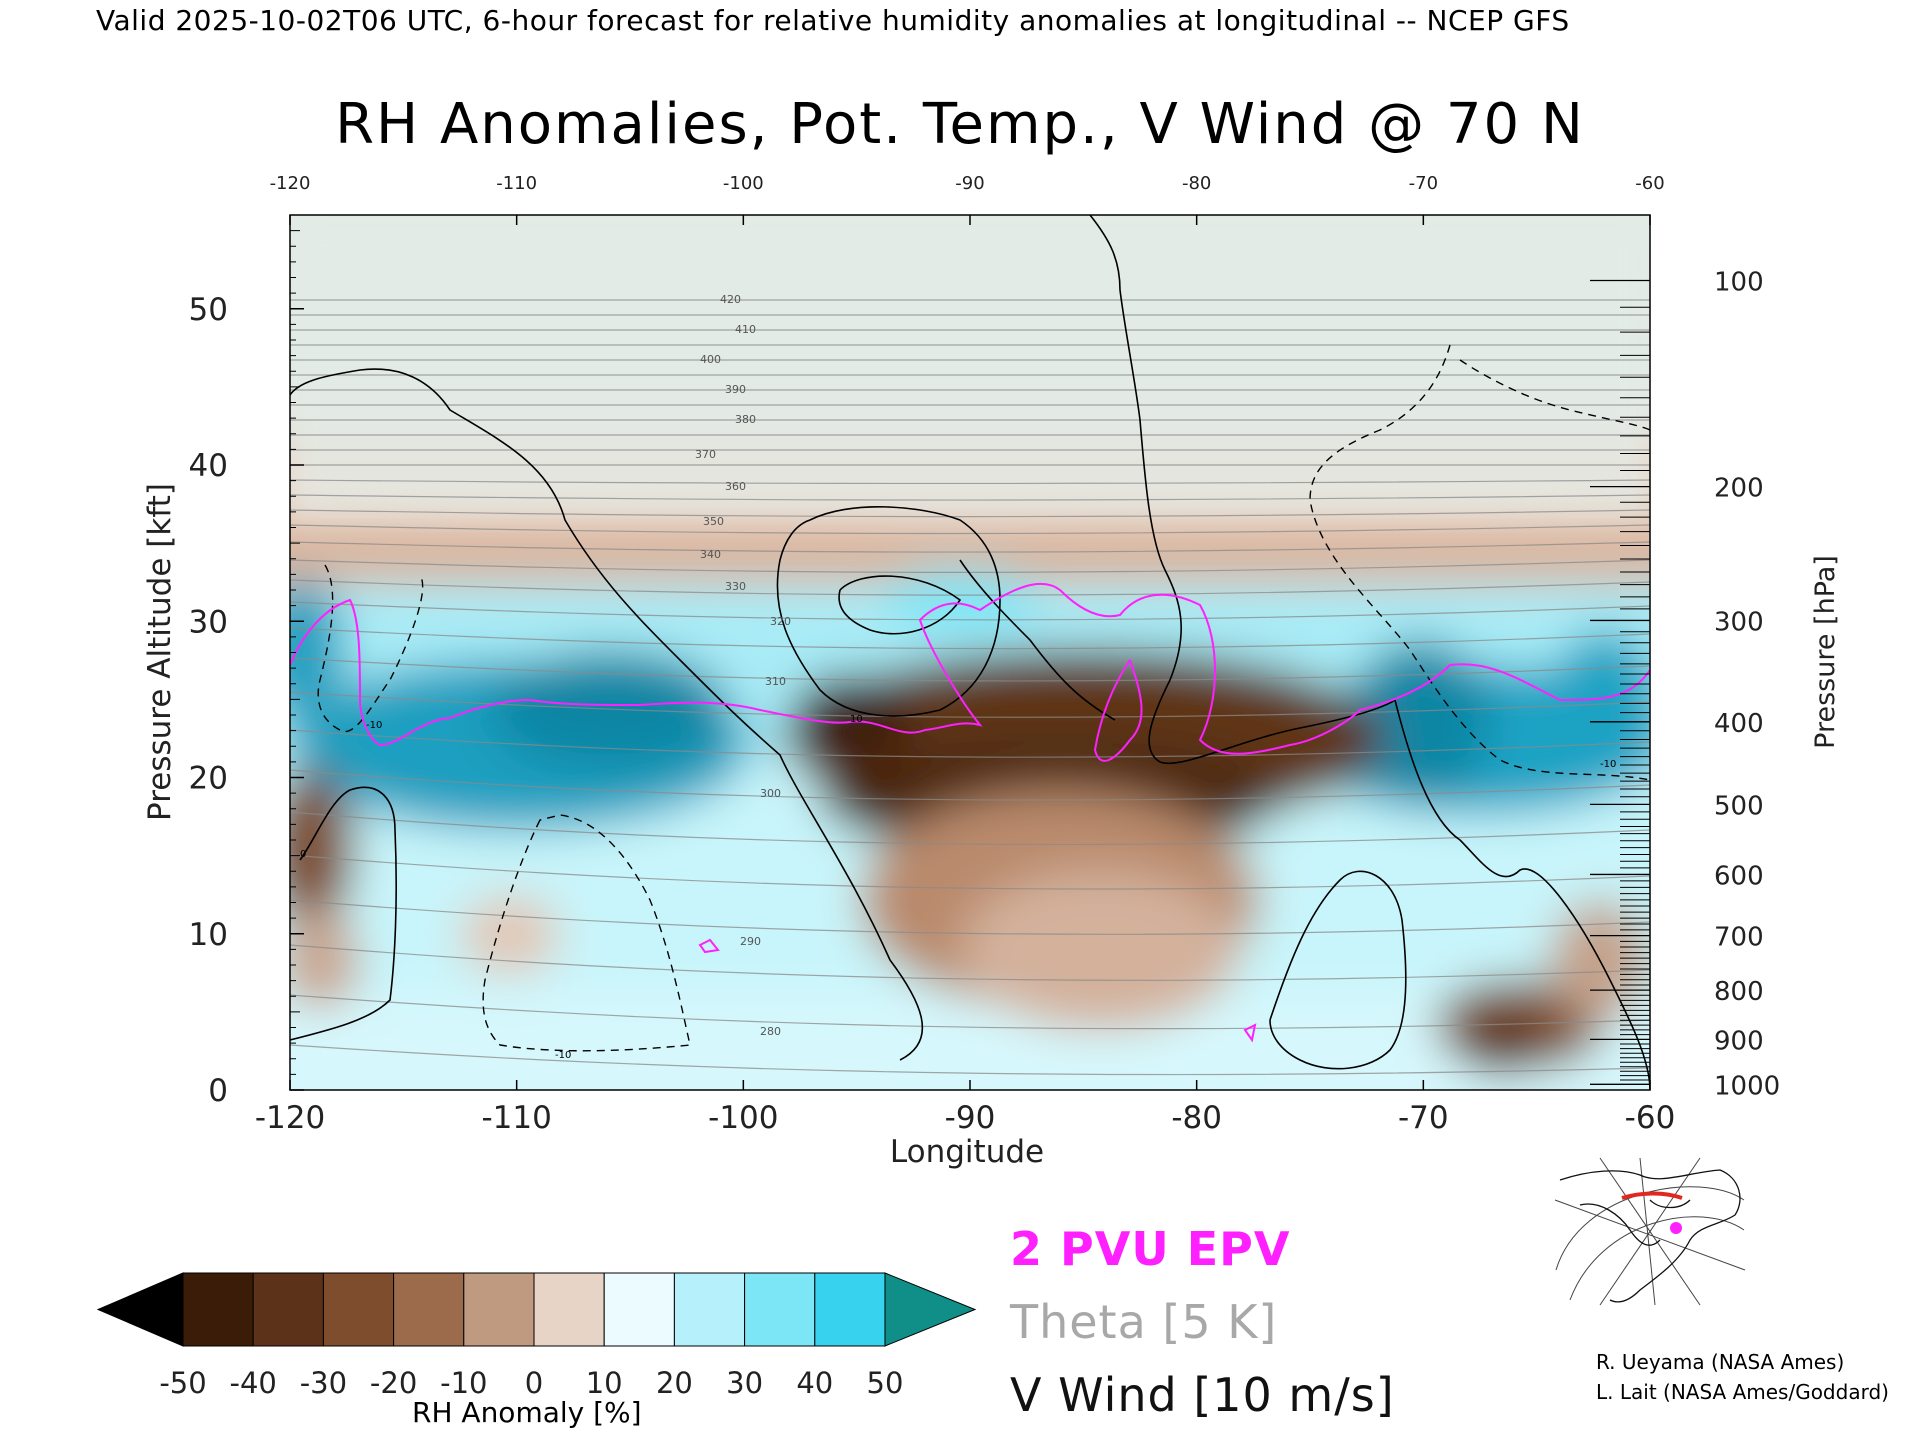  What do you see at coordinates (246, 669) in the screenshot?
I see `y-axis-left: 0 10 20 30 40 50` at bounding box center [246, 669].